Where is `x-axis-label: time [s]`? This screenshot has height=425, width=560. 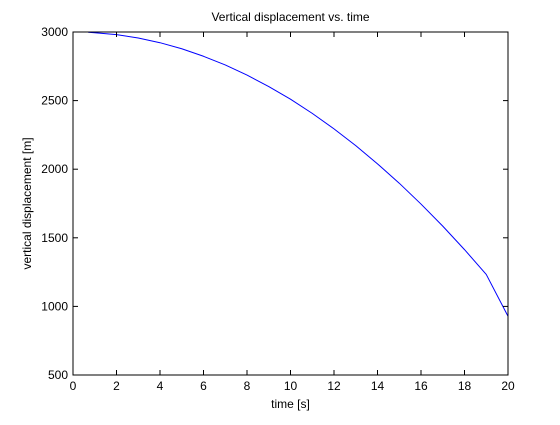 x-axis-label: time [s] is located at coordinates (290, 404).